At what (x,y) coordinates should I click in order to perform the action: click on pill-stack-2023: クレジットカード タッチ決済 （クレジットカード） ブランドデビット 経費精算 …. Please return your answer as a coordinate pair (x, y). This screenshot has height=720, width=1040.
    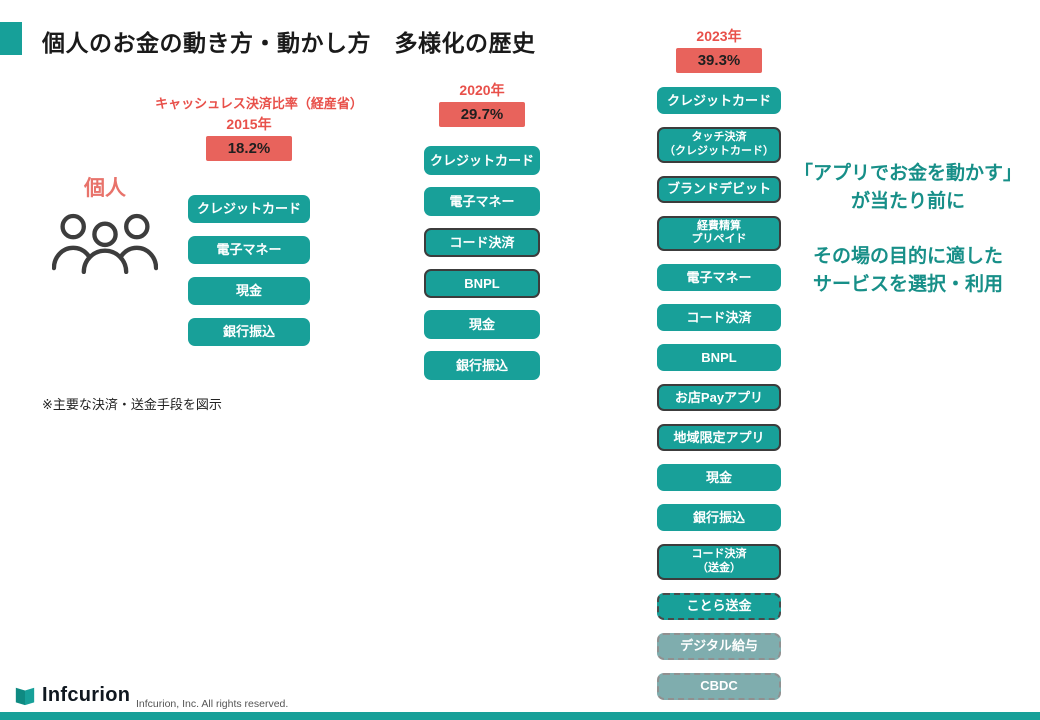
    Looking at the image, I should click on (719, 393).